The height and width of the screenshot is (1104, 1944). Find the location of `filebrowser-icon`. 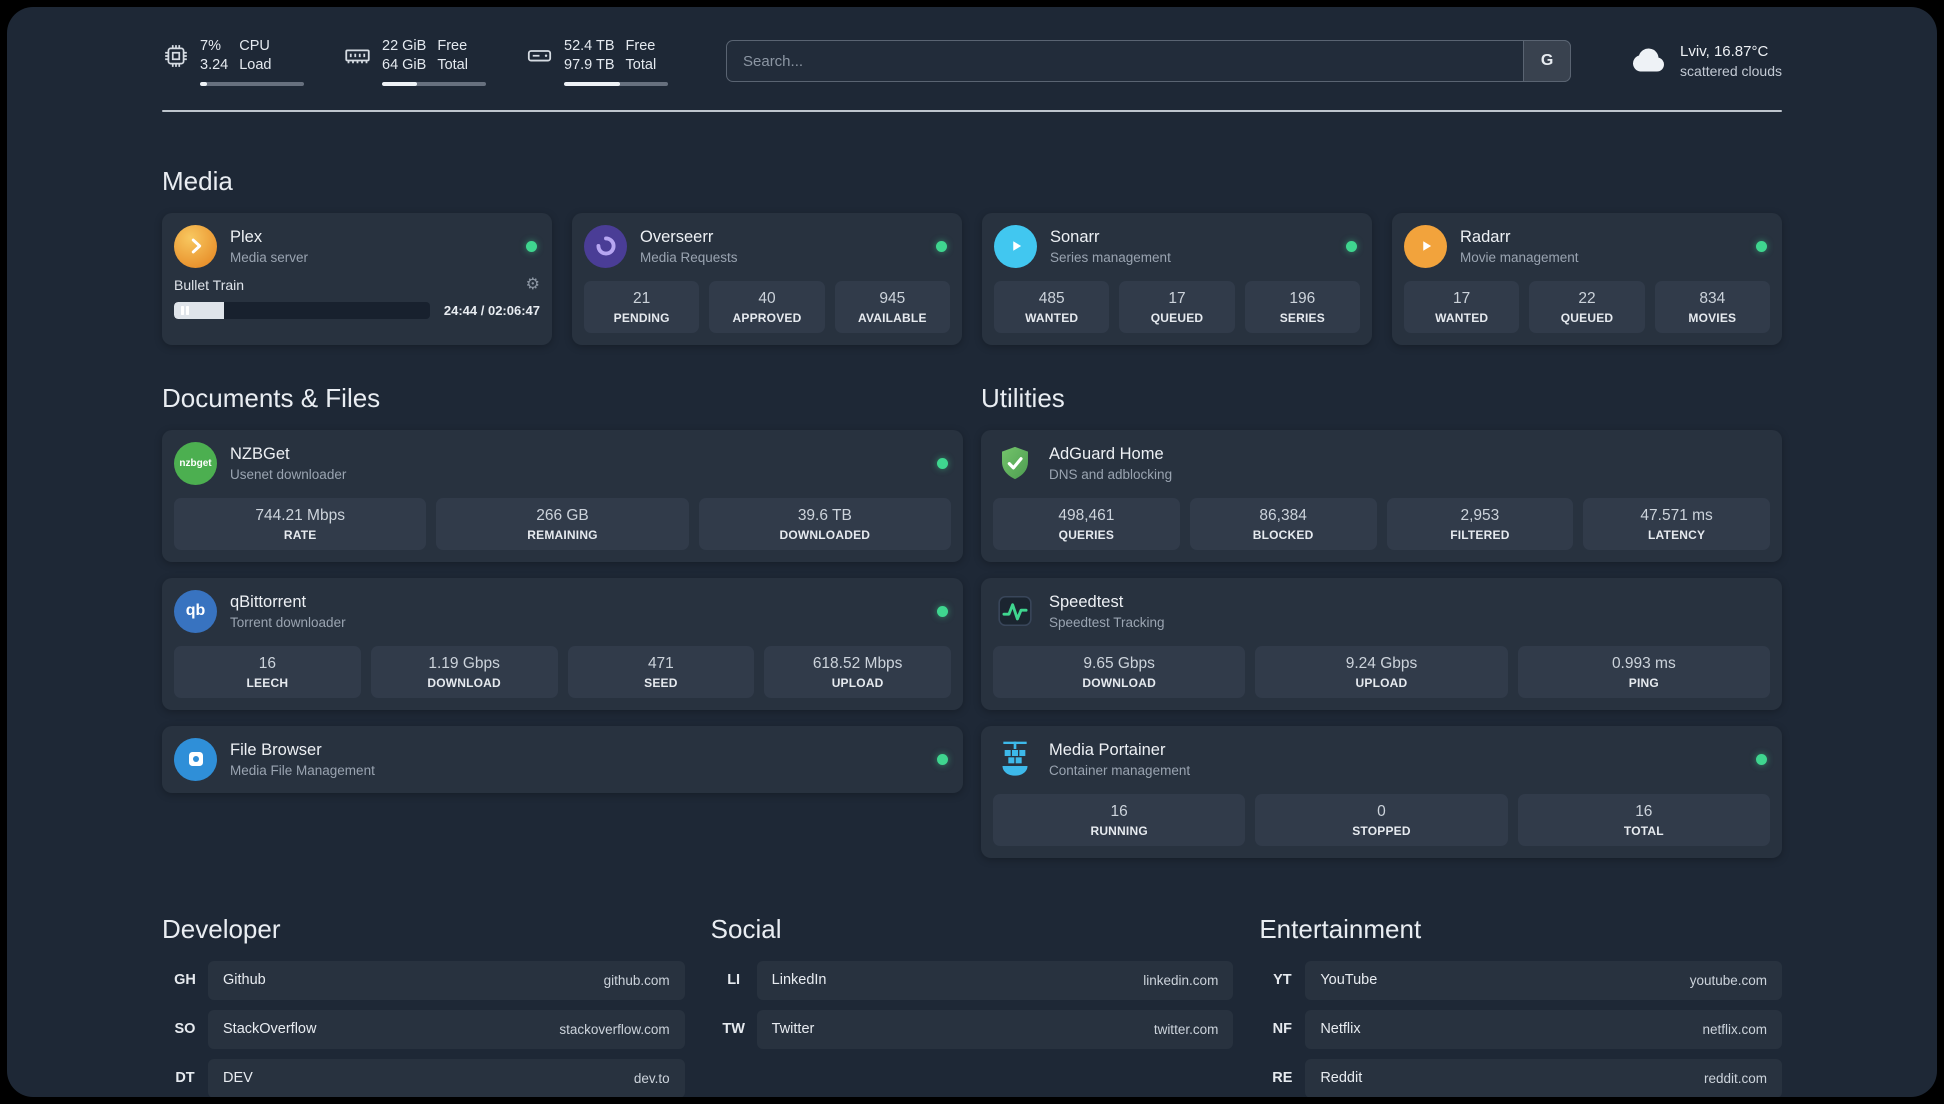

filebrowser-icon is located at coordinates (195, 759).